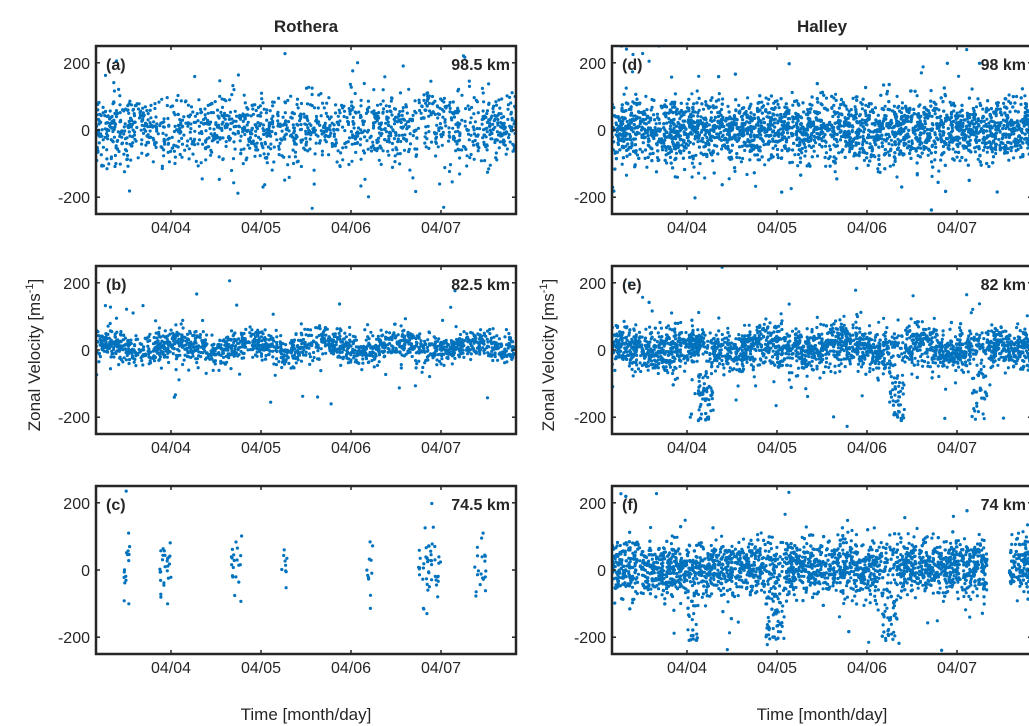 This screenshot has height=726, width=1029. Describe the element at coordinates (76, 64) in the screenshot. I see `y-tick-label: 200` at that location.